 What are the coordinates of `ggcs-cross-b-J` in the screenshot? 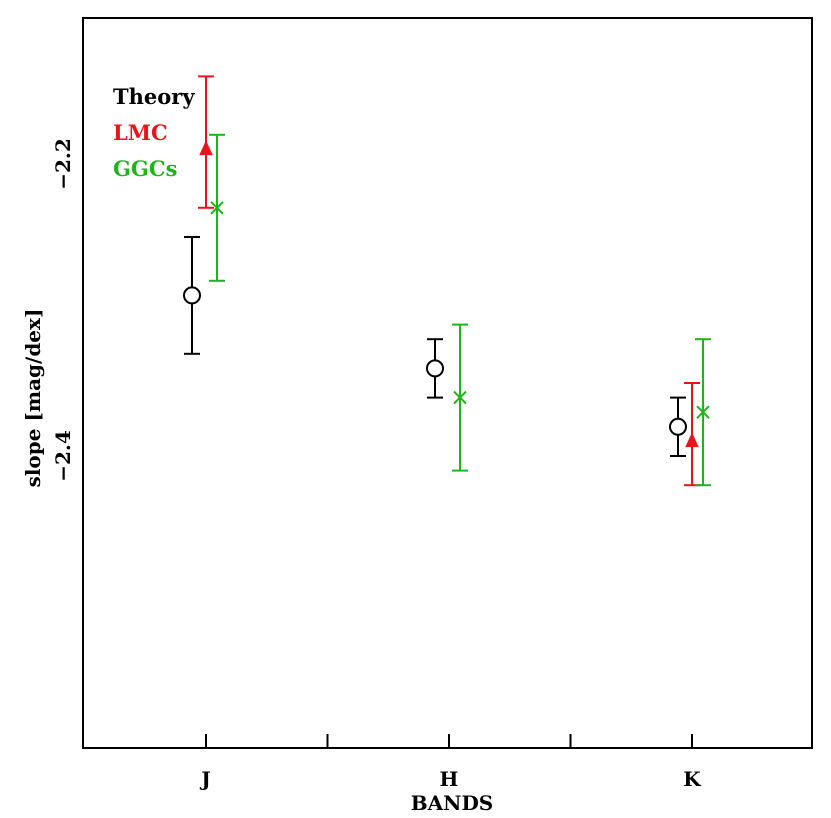 It's located at (217, 208).